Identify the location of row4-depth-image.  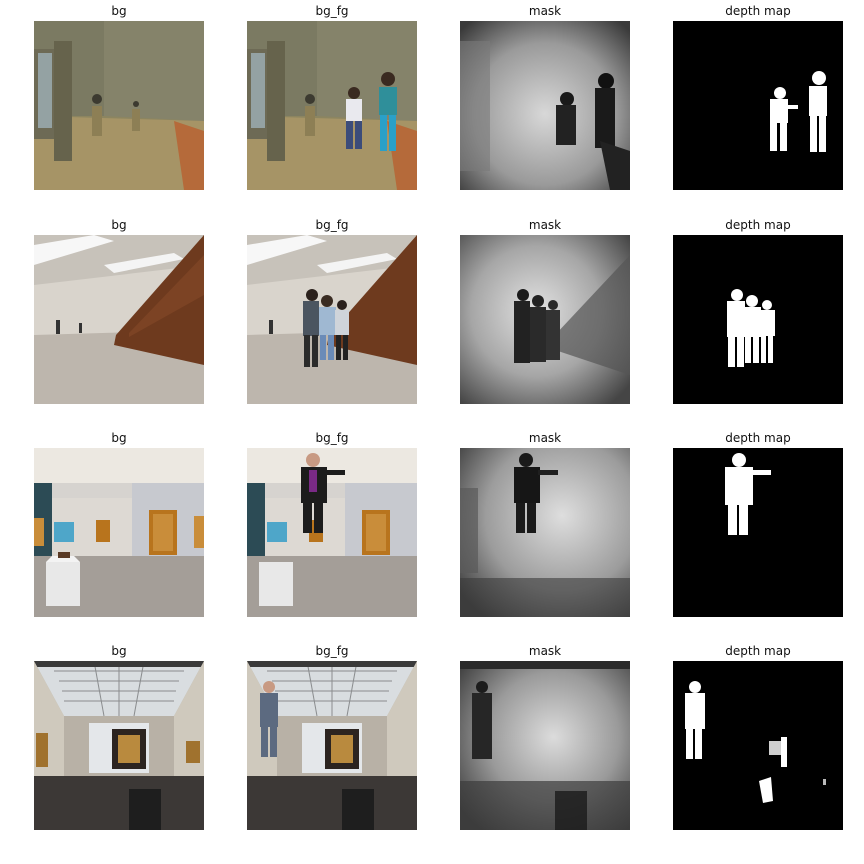
(758, 745).